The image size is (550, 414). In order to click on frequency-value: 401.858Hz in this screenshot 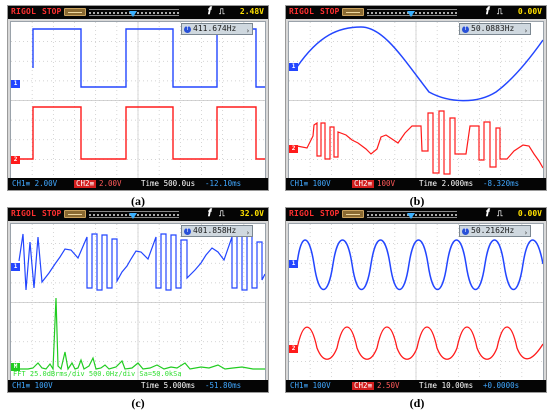, I will do `click(215, 230)`.